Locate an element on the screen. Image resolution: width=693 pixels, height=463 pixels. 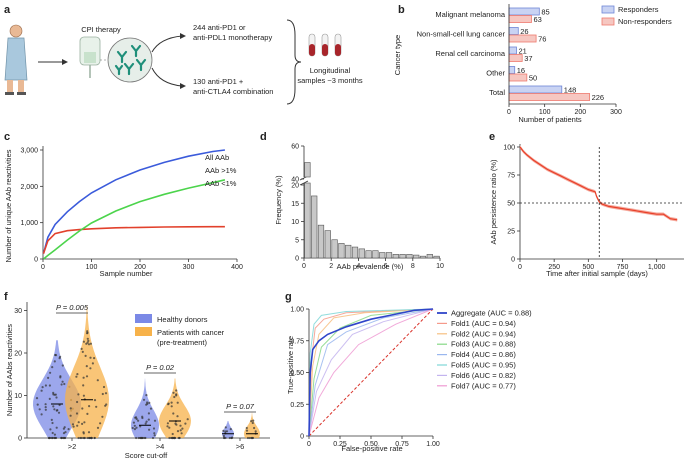
branch-mono-line1: 244 anti-PD1 or is located at coordinates (219, 27).